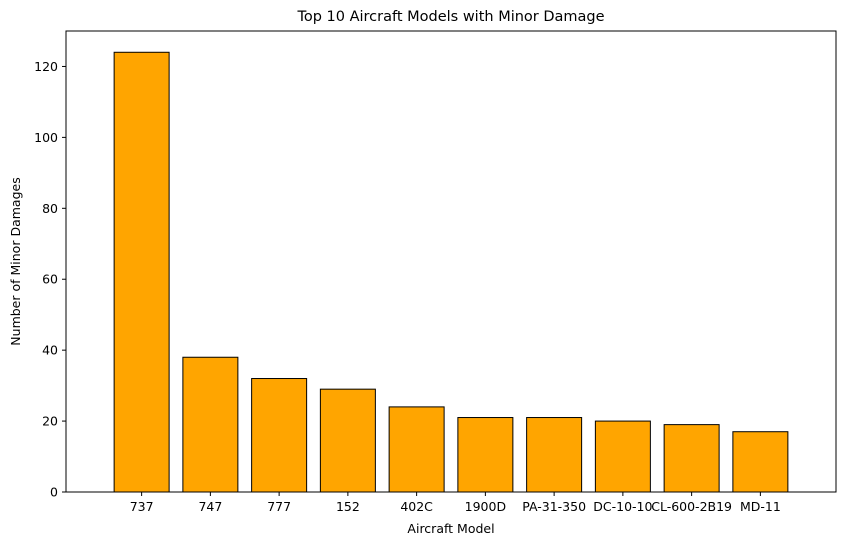  I want to click on x-tick-label: 1900D, so click(485, 506).